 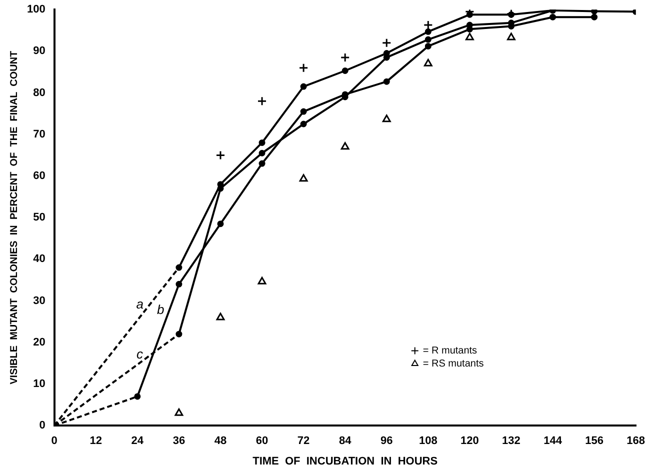 What do you see at coordinates (96, 441) in the screenshot?
I see `x-tick-label: 12` at bounding box center [96, 441].